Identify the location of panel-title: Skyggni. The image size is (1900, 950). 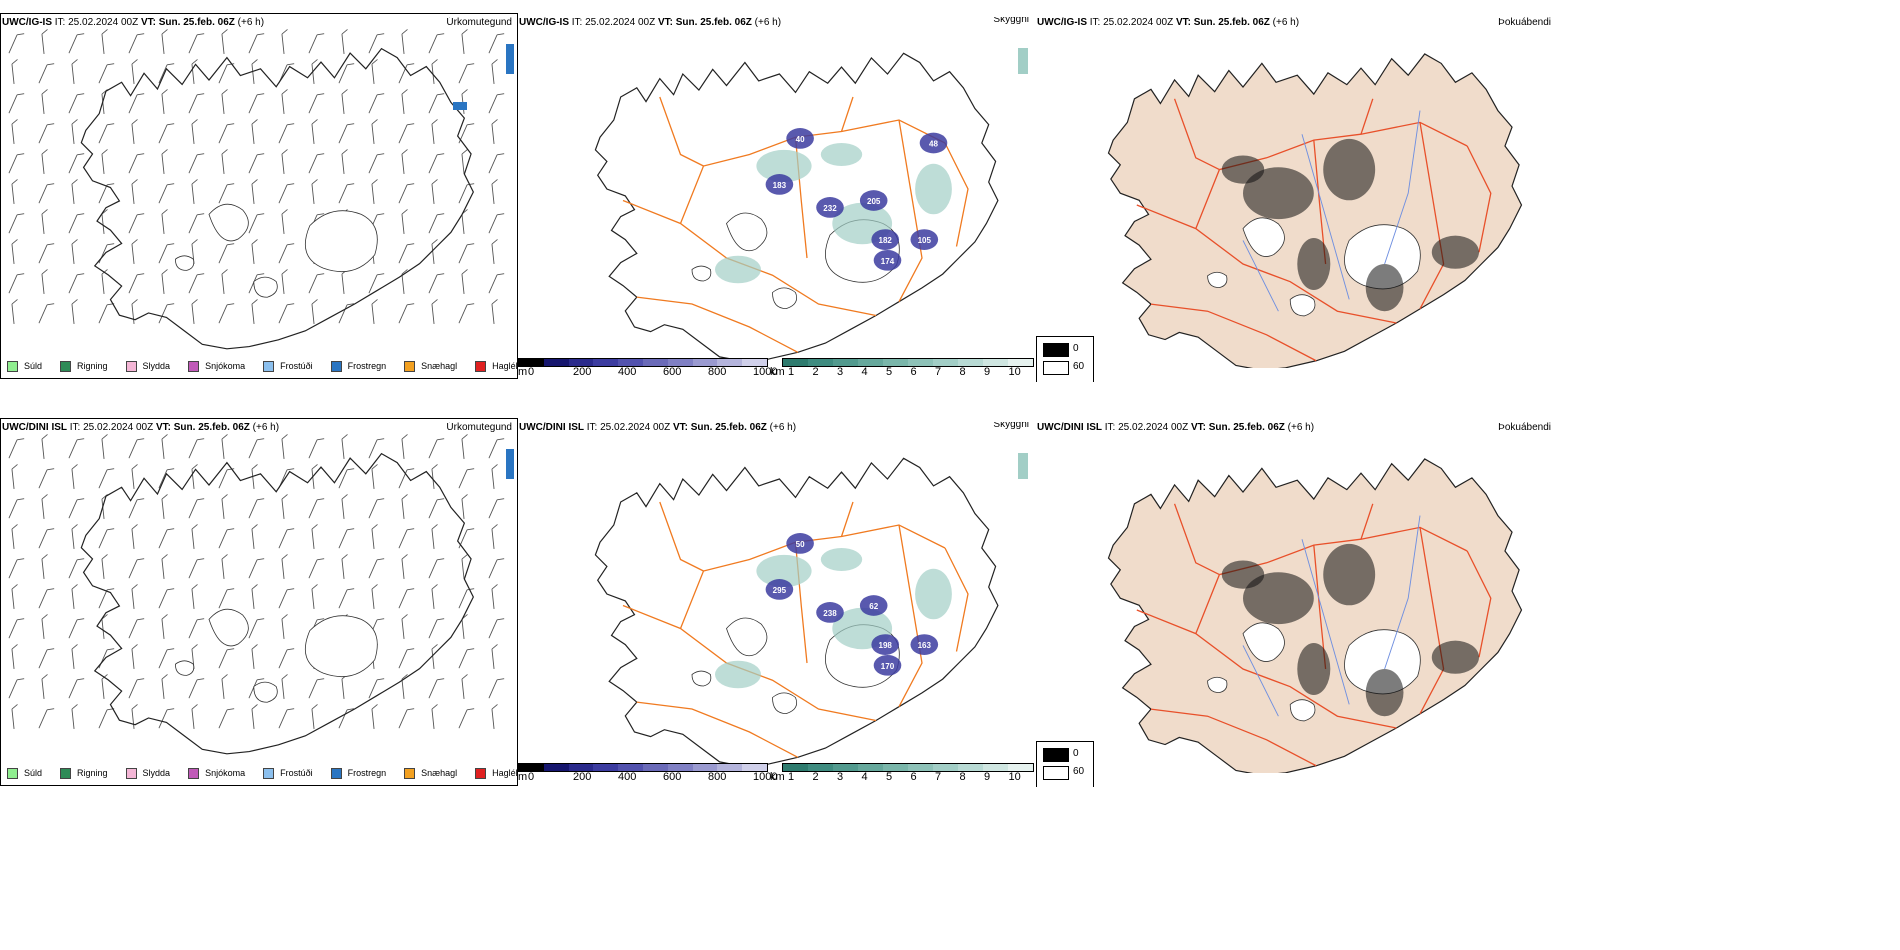
(1011, 21).